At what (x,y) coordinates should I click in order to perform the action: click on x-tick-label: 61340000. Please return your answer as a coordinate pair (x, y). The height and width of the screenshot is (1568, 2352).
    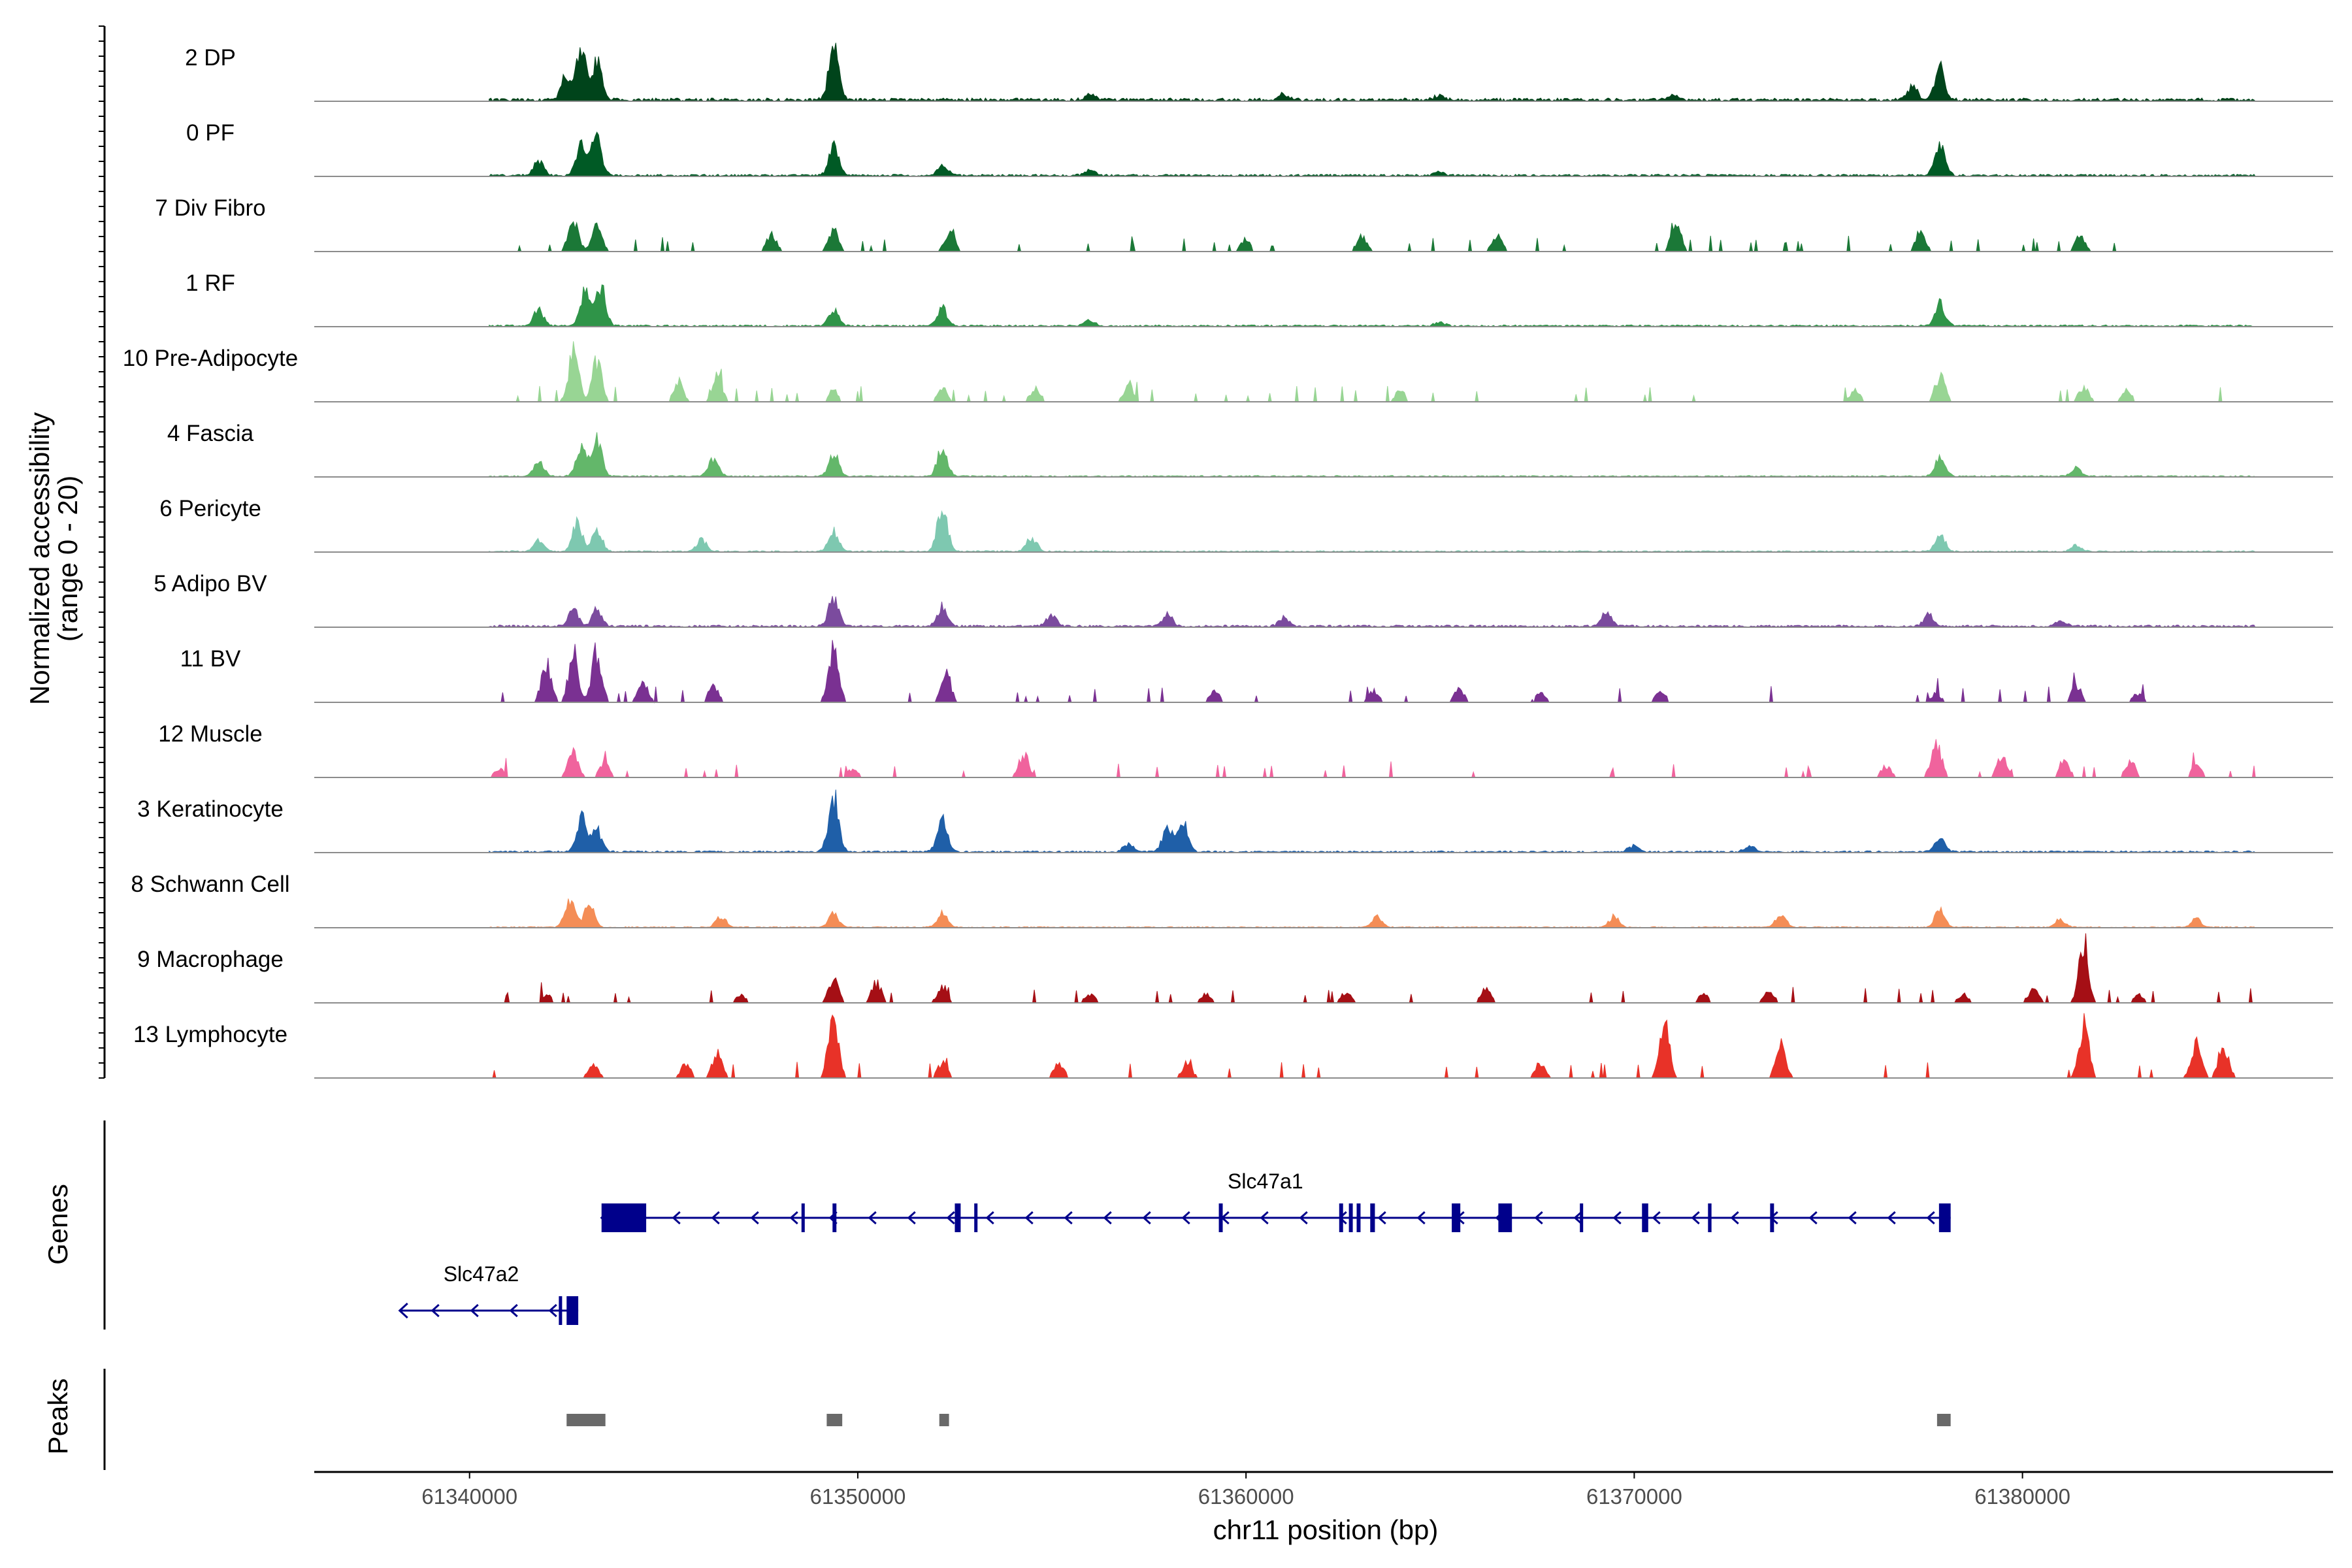
    Looking at the image, I should click on (469, 1496).